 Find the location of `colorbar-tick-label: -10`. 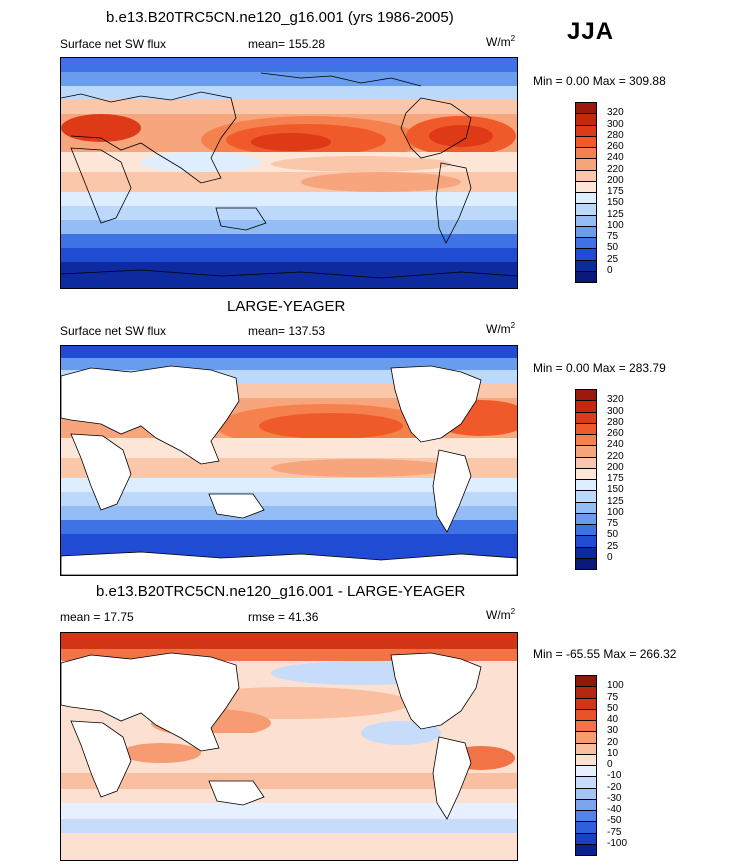

colorbar-tick-label: -10 is located at coordinates (614, 776).